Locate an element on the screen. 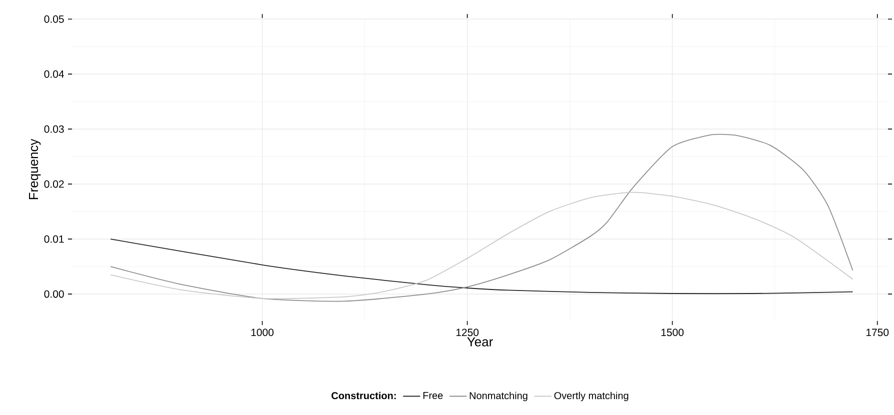 The image size is (894, 415). x-tick-label: 1250 is located at coordinates (467, 332).